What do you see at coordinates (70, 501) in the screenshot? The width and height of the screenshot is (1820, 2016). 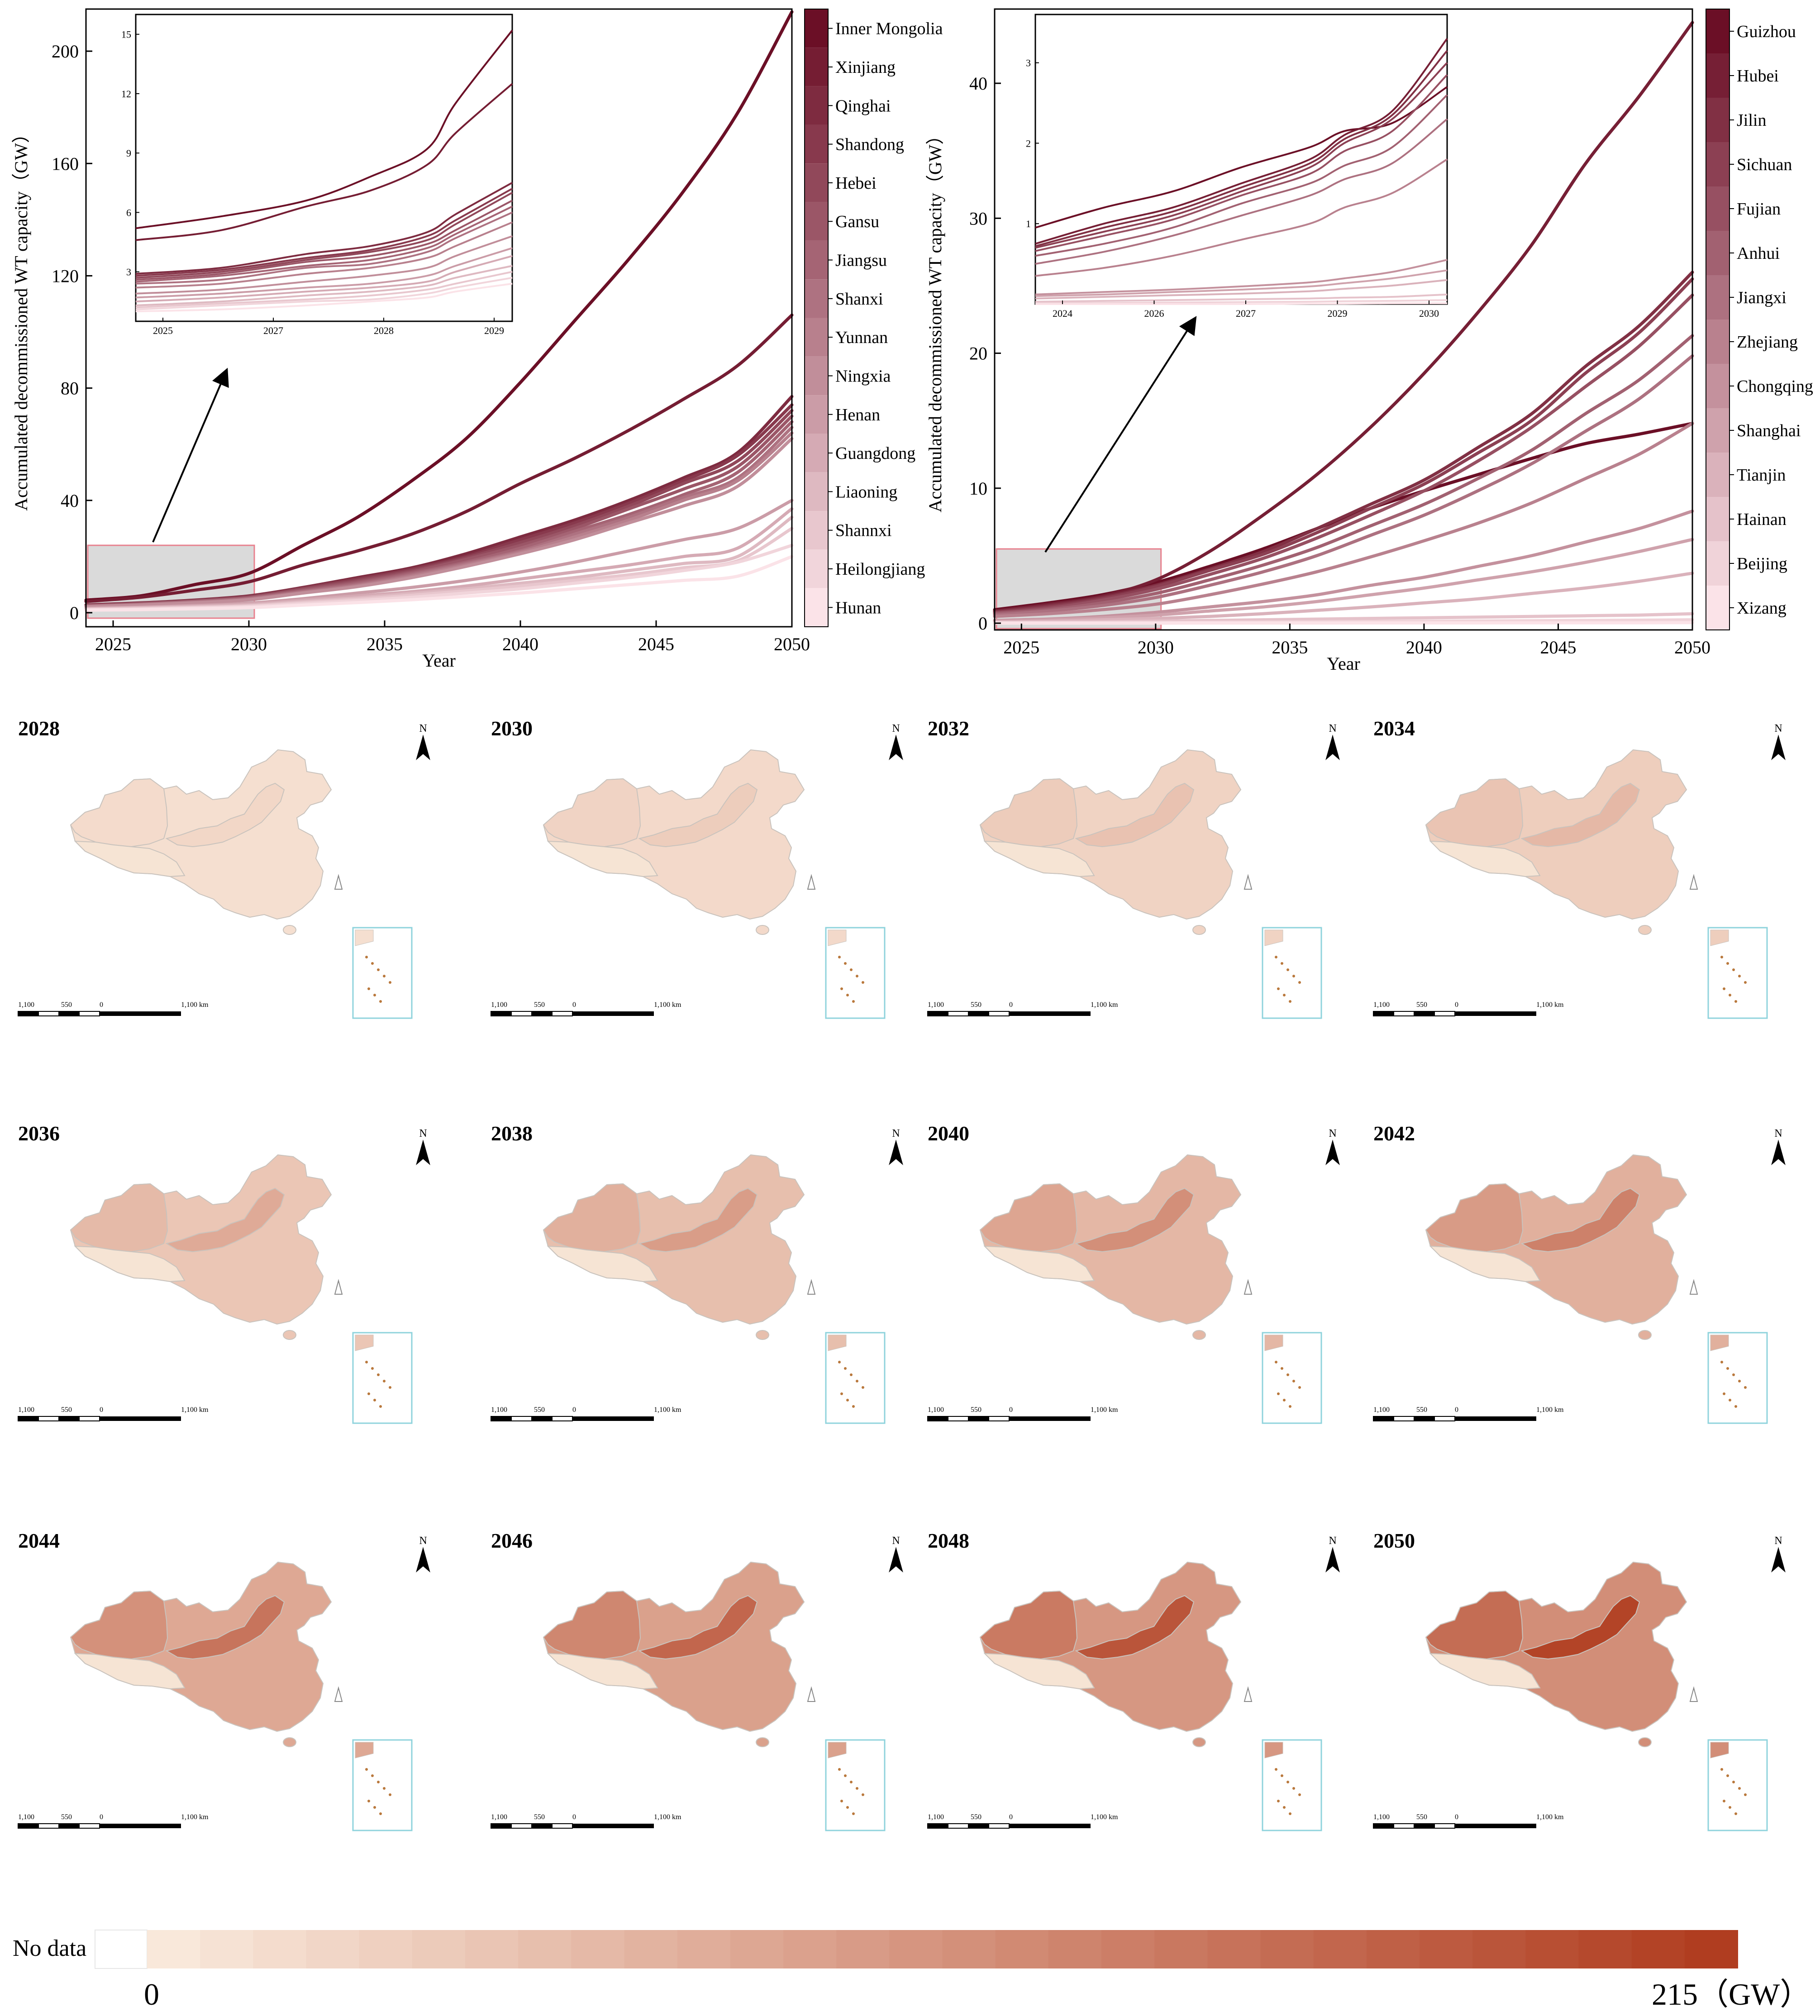 I see `y-tick-label: 40` at bounding box center [70, 501].